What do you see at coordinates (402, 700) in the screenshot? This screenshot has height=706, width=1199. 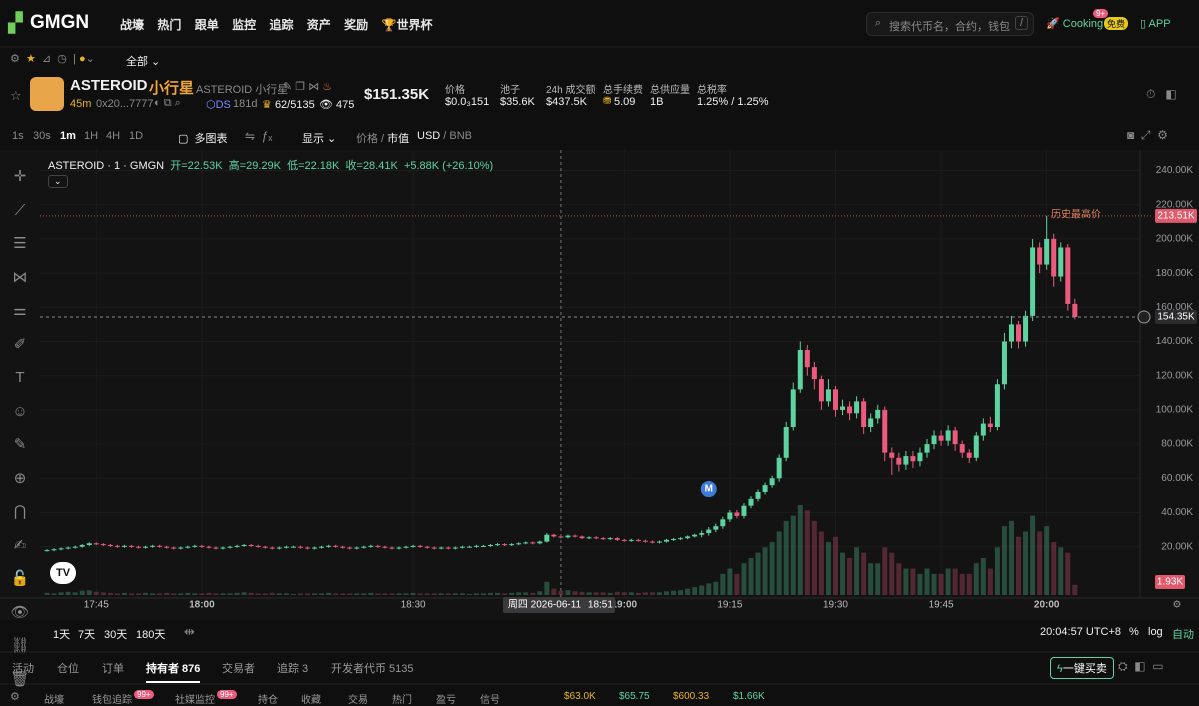 I see `footer-item: 热门` at bounding box center [402, 700].